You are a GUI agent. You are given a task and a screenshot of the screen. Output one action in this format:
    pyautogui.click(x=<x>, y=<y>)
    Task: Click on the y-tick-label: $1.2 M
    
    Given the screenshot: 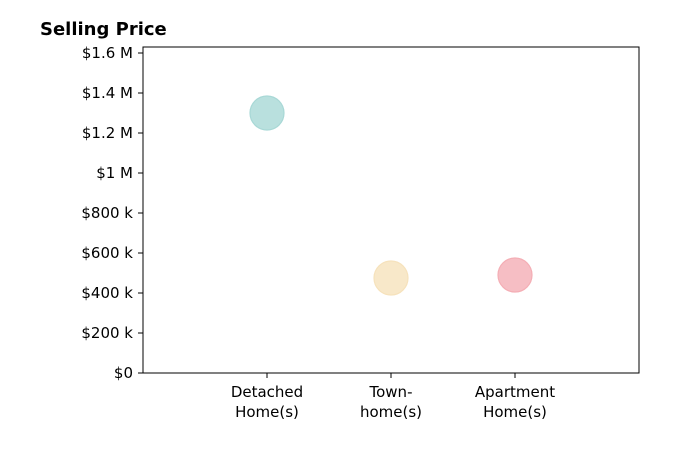 What is the action you would take?
    pyautogui.click(x=107, y=133)
    